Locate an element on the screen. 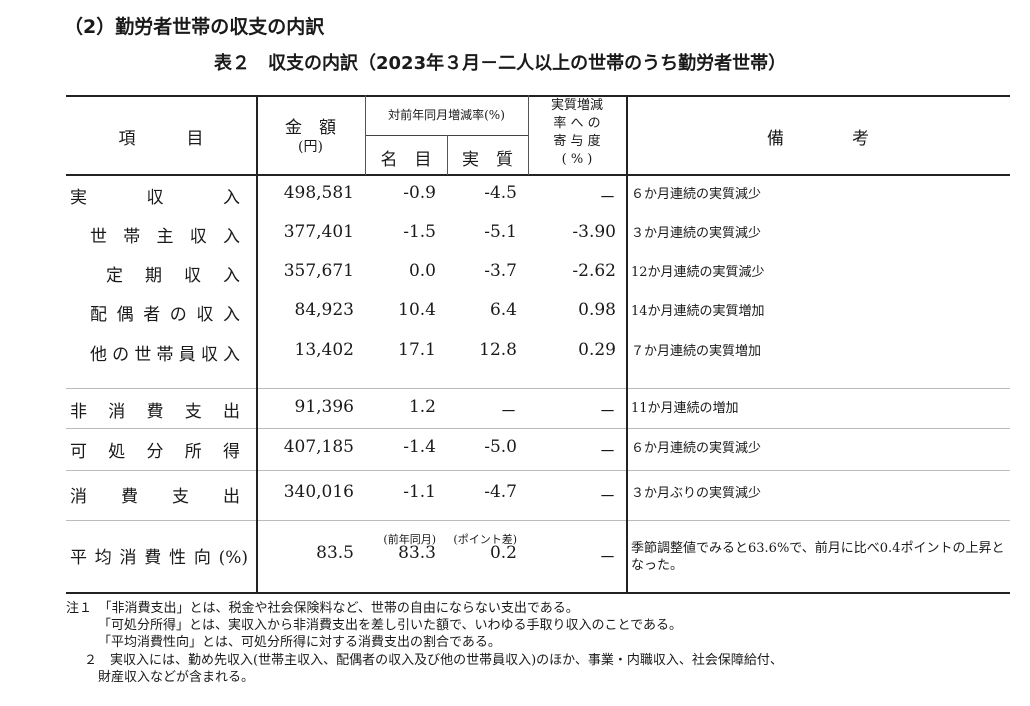  row-nominal-change: 1.2 is located at coordinates (422, 407).